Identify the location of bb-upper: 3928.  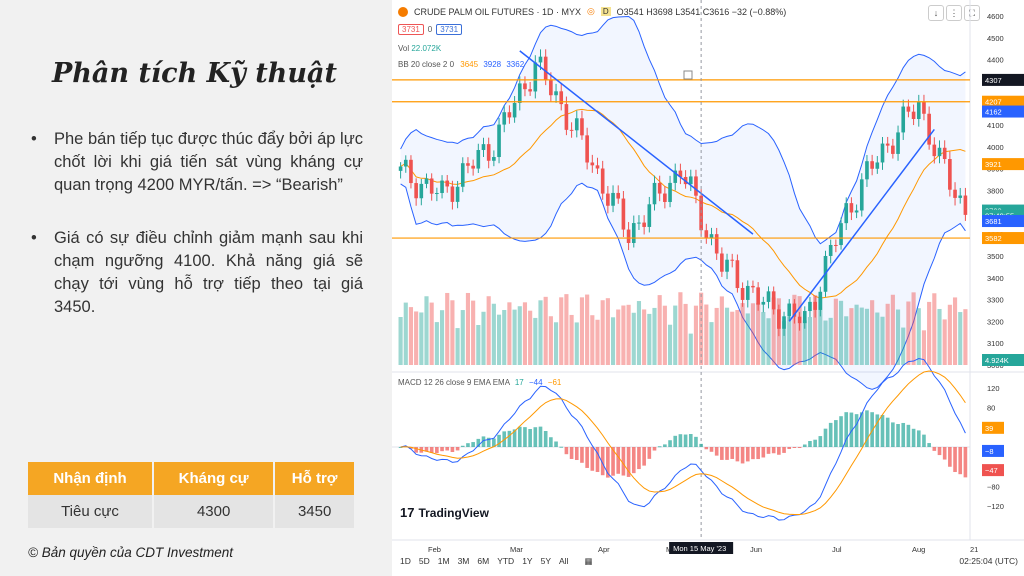
(492, 64).